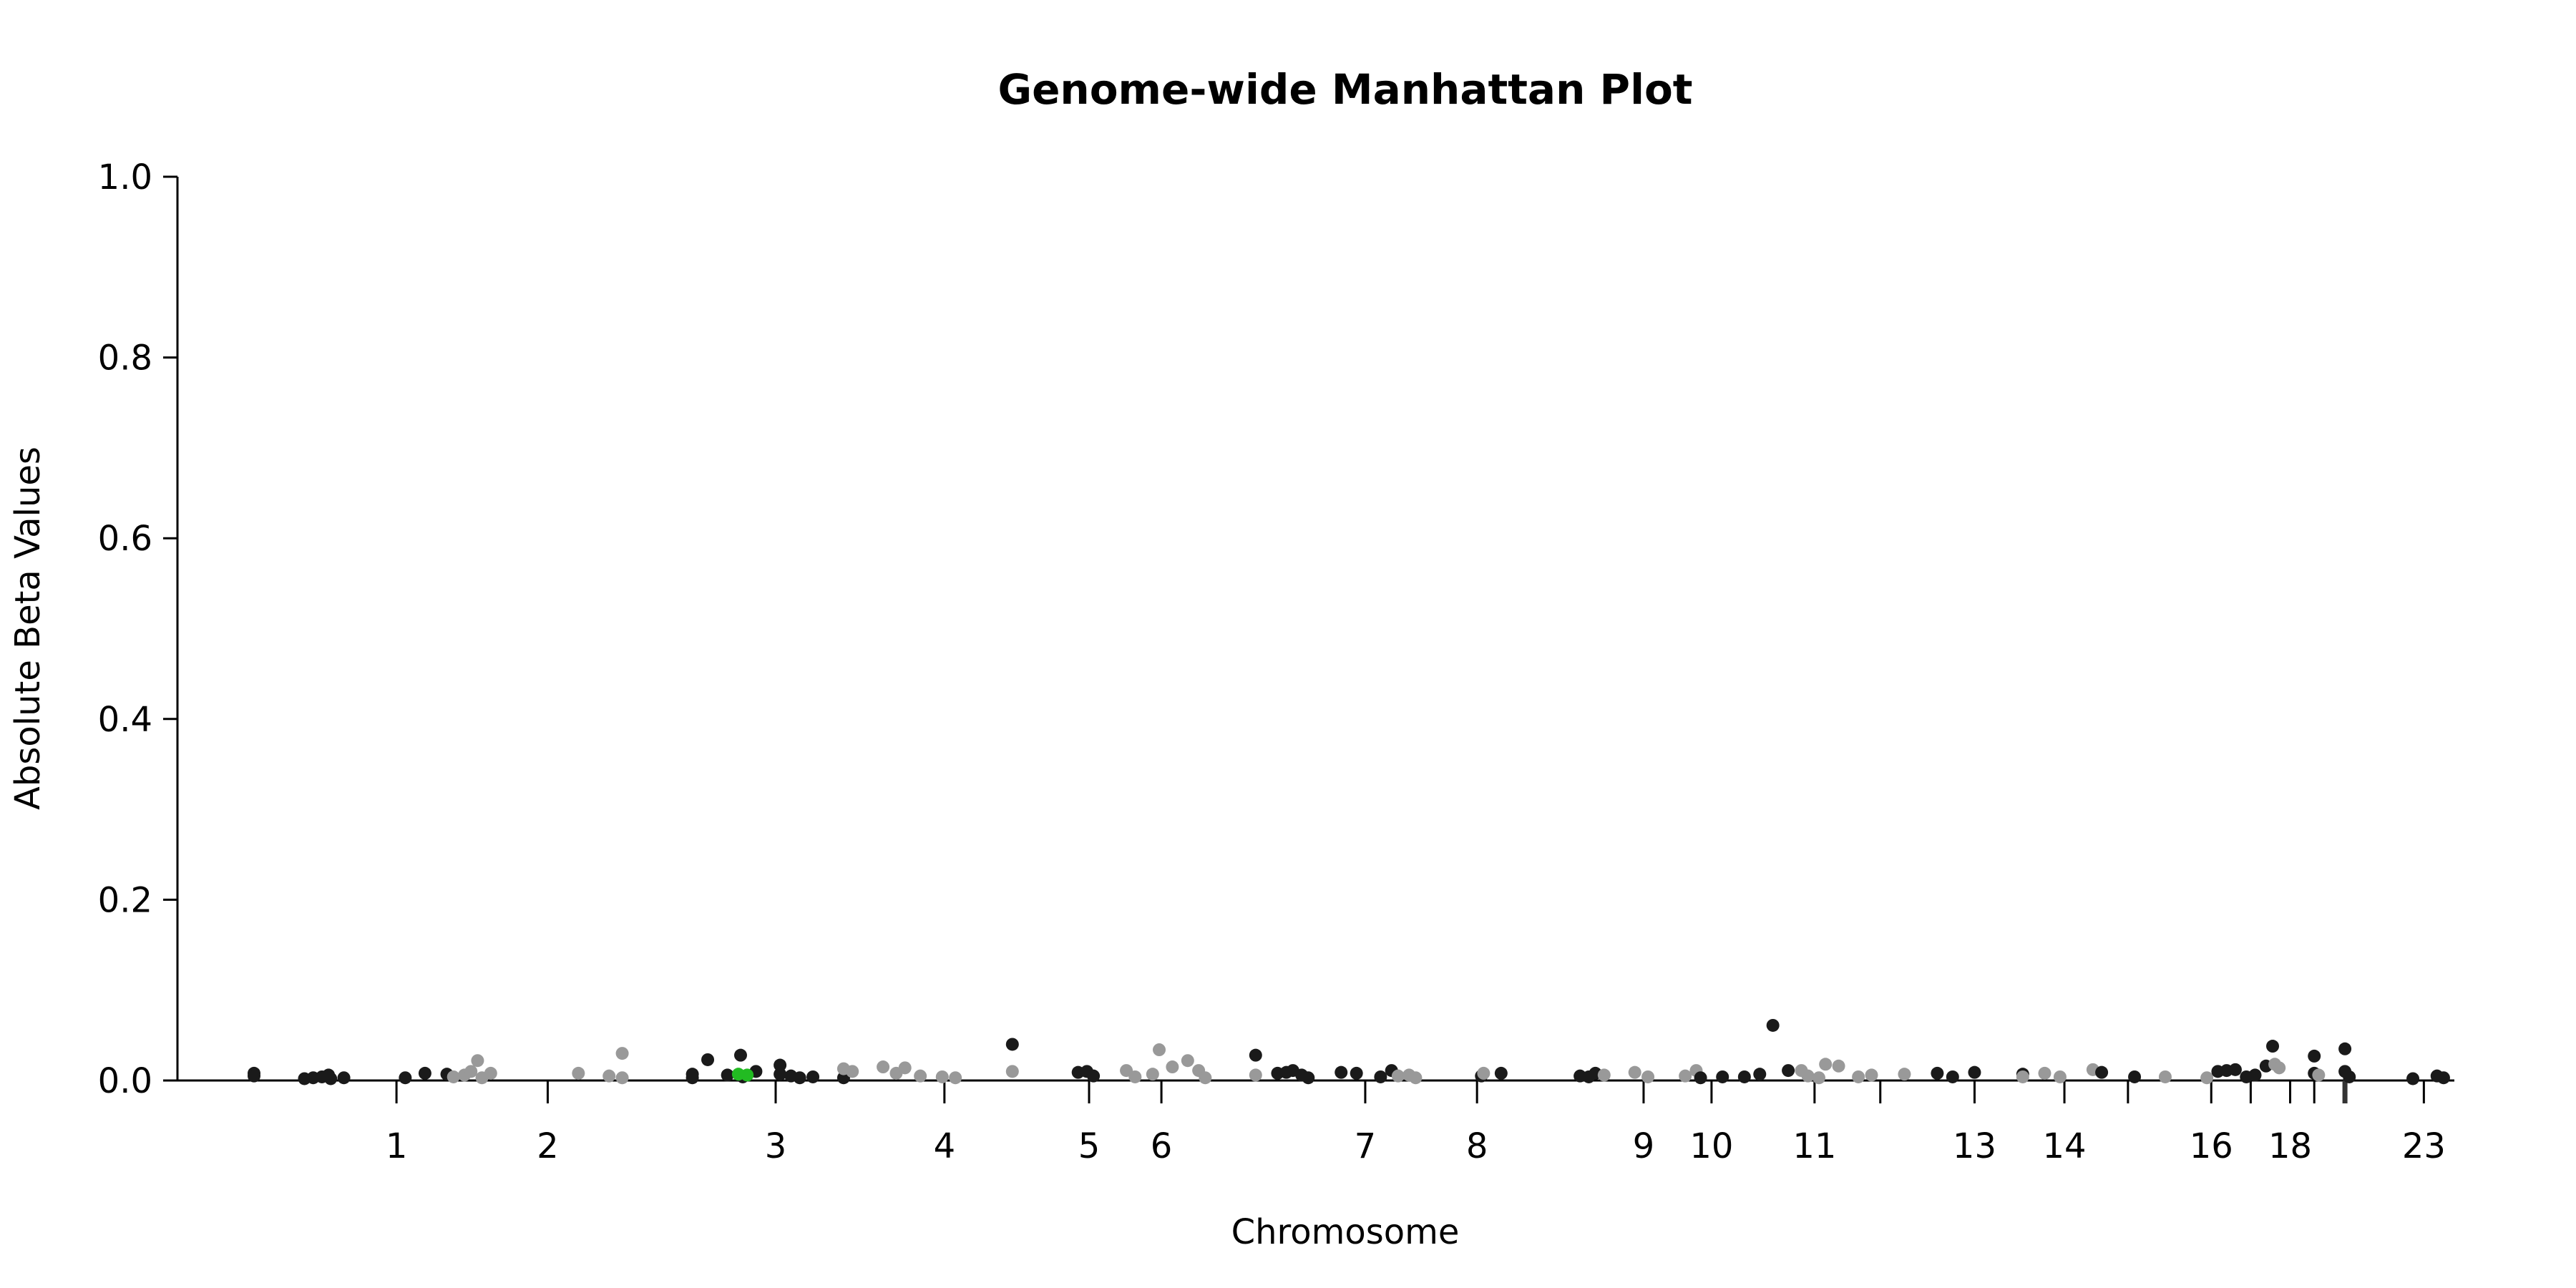 The width and height of the screenshot is (2576, 1288). I want to click on x-tick-label: 2, so click(548, 1146).